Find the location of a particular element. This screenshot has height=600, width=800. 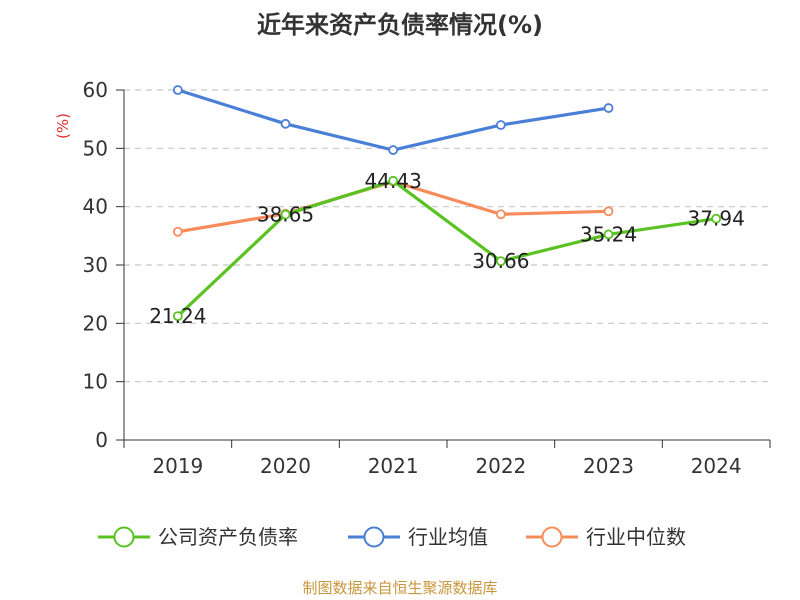

y-tick-label-50: 50 is located at coordinates (95, 148).